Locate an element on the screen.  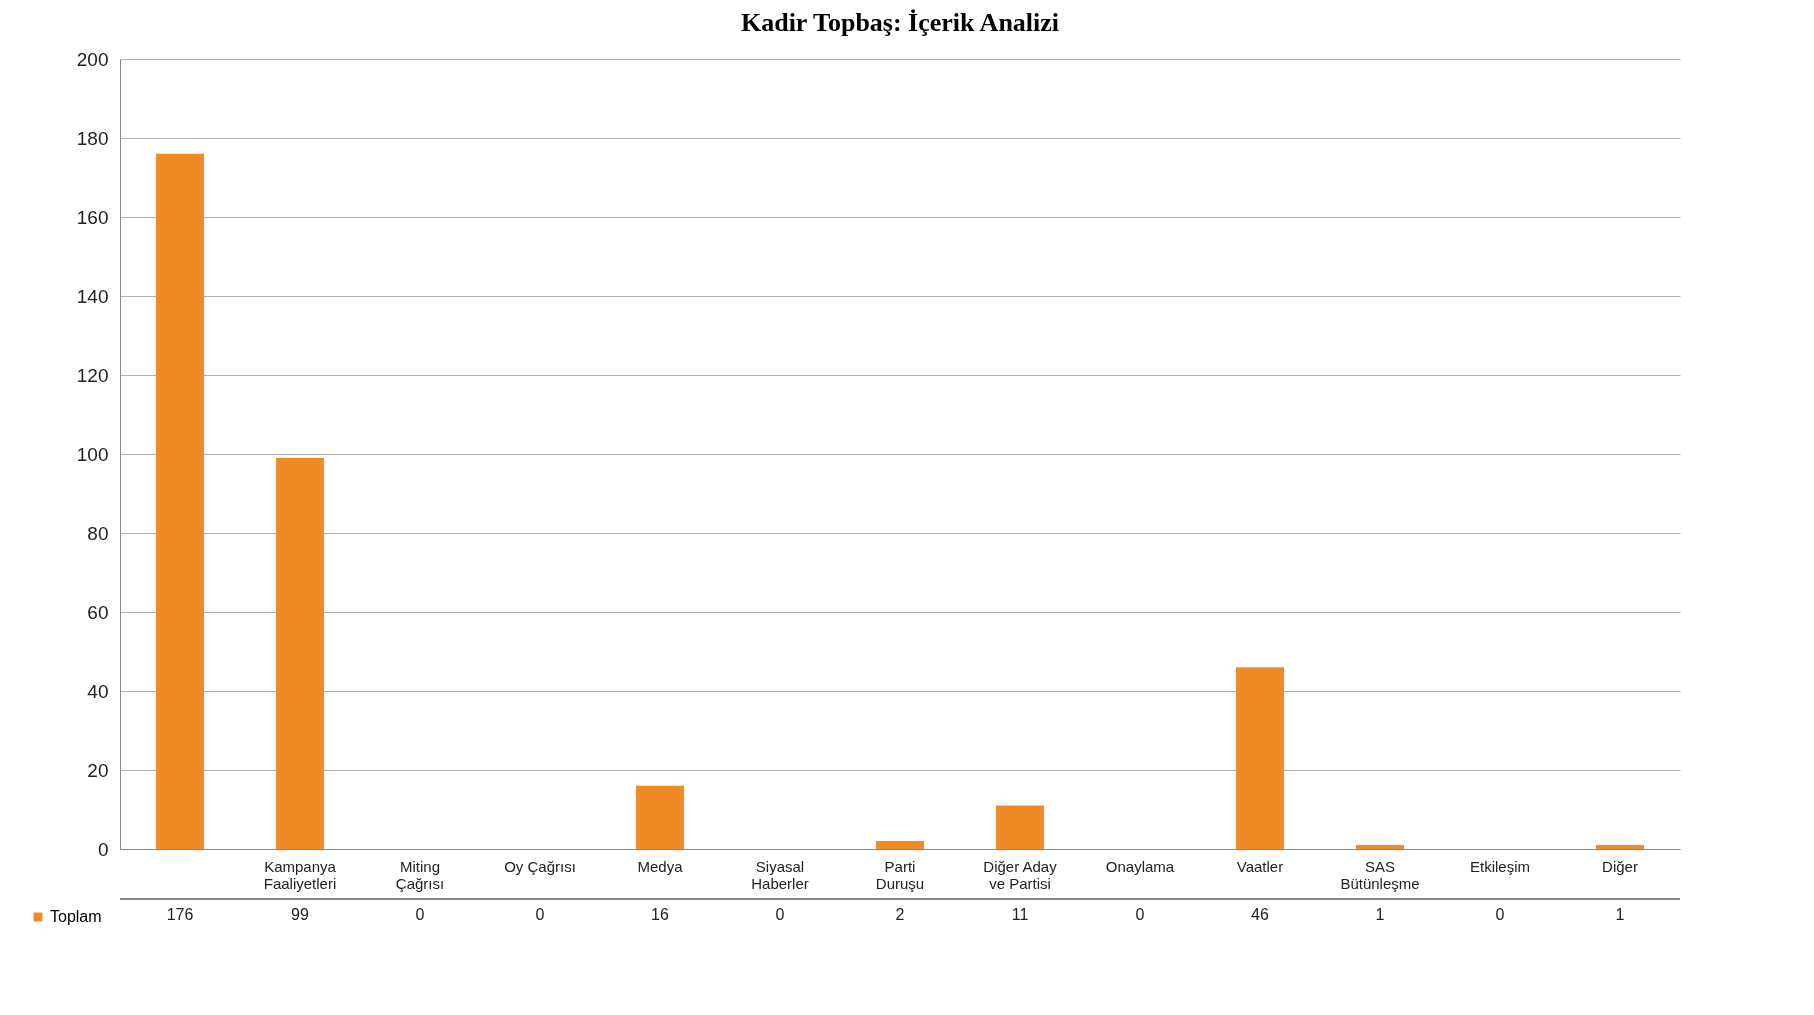
x-tick-label: Onaylama is located at coordinates (1140, 866).